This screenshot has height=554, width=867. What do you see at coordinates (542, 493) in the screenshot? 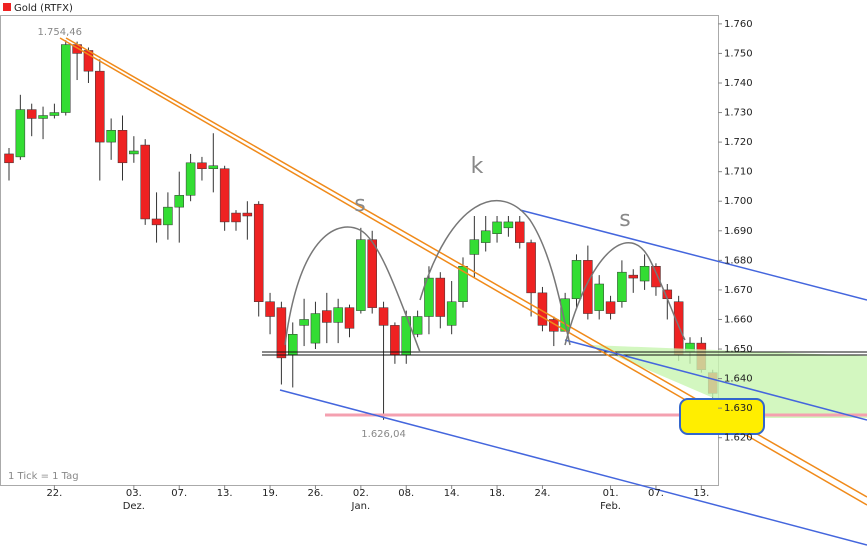
I see `x-tick-label: 24.` at bounding box center [542, 493].